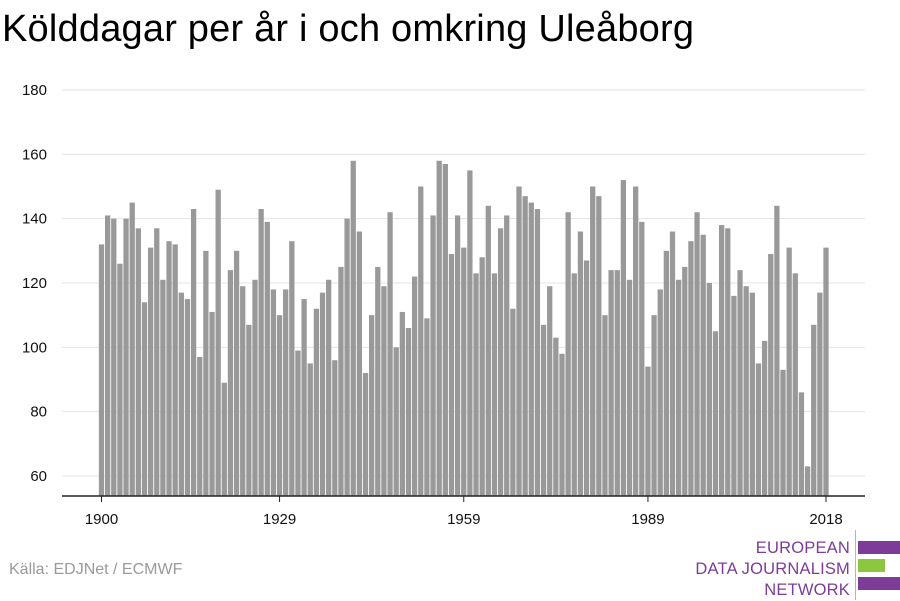 The width and height of the screenshot is (900, 601). Describe the element at coordinates (261, 352) in the screenshot. I see `bar-1926` at that location.